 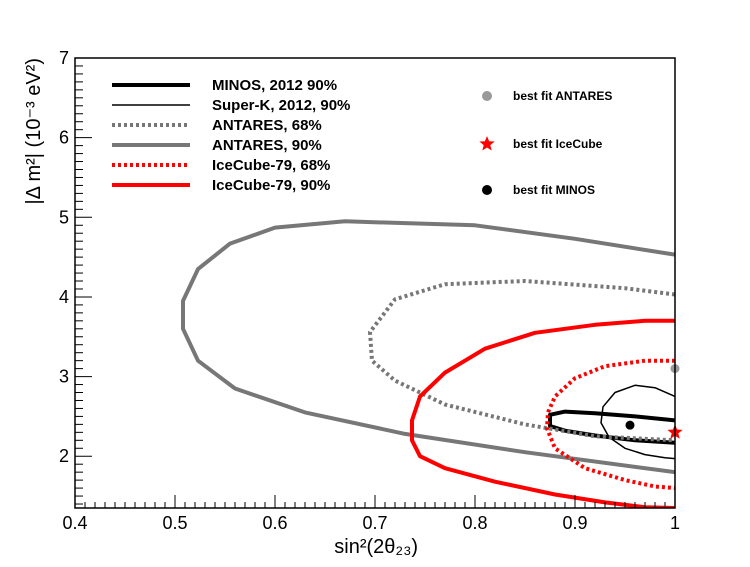 What do you see at coordinates (34, 131) in the screenshot?
I see `y-axis-title: |Δ m²| (10⁻³ eV²)` at bounding box center [34, 131].